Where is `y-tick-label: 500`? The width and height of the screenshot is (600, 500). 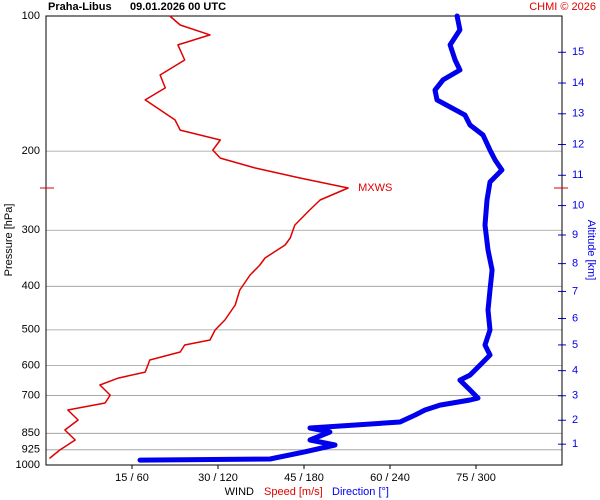 y-tick-label: 500 is located at coordinates (31, 330).